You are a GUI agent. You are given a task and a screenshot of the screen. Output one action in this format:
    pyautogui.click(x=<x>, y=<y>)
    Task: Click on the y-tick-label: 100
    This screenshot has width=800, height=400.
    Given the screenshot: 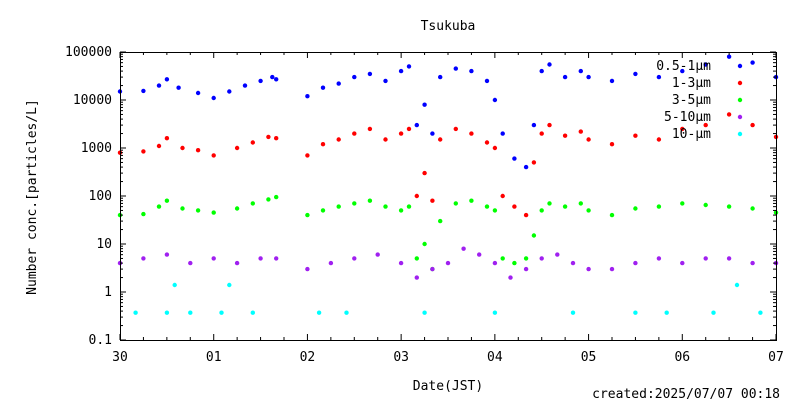 What is the action you would take?
    pyautogui.click(x=100, y=196)
    